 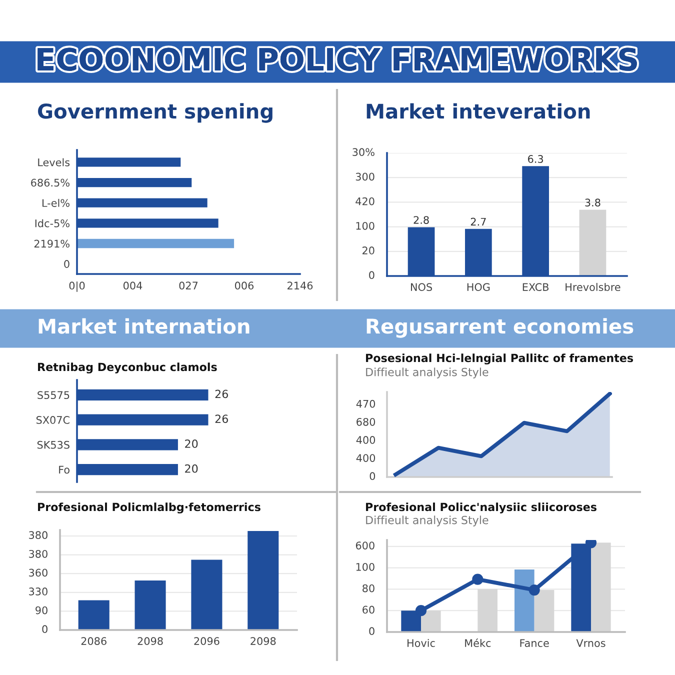 What do you see at coordinates (50, 182) in the screenshot?
I see `y-tick-label: 686.5%` at bounding box center [50, 182].